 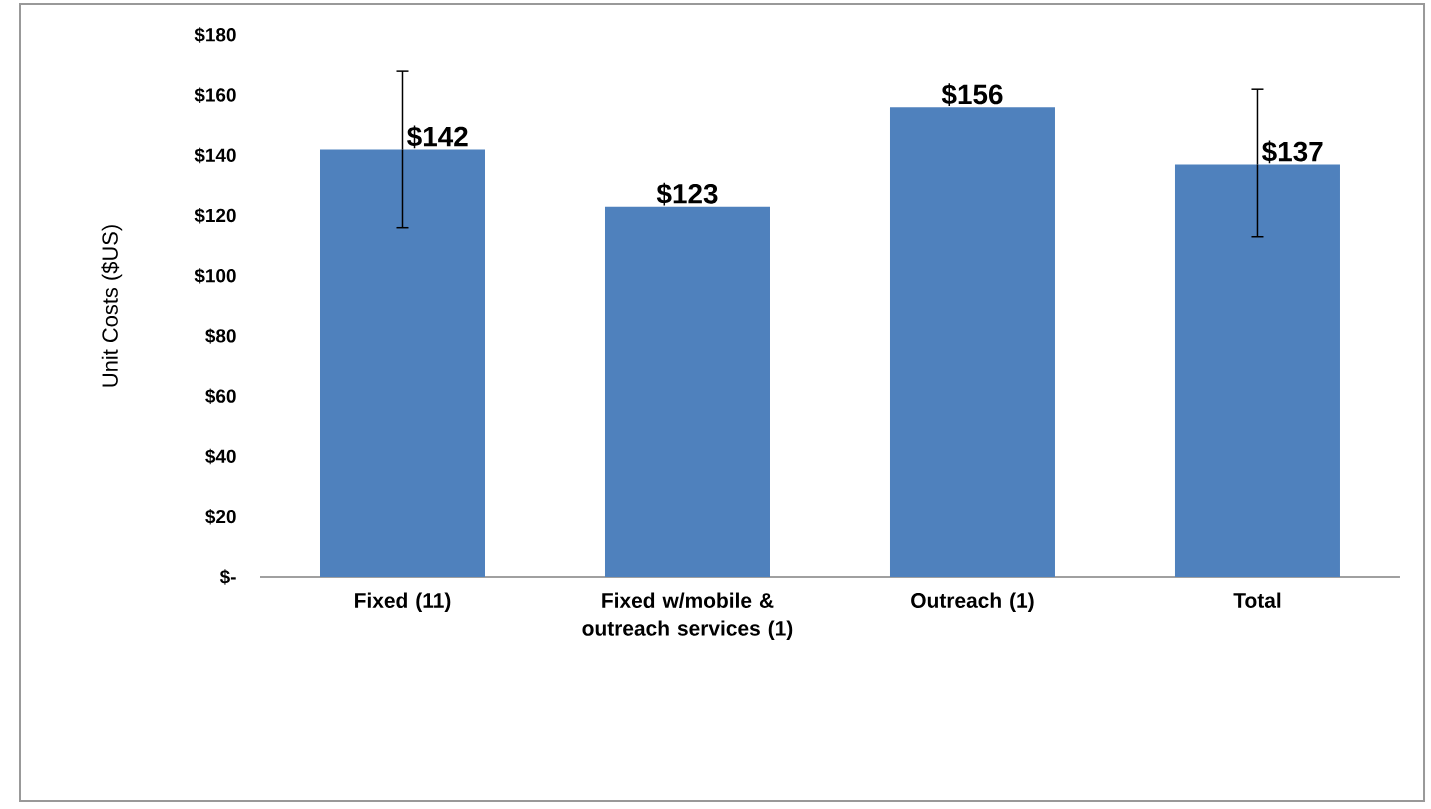 I want to click on x-tick-label: Outreach (1), so click(x=972, y=602).